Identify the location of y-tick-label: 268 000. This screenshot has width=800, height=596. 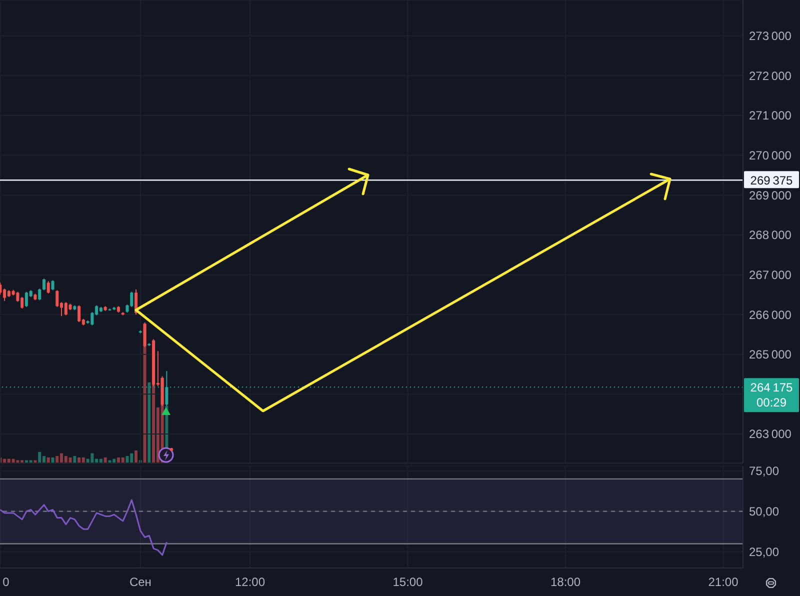
(770, 235).